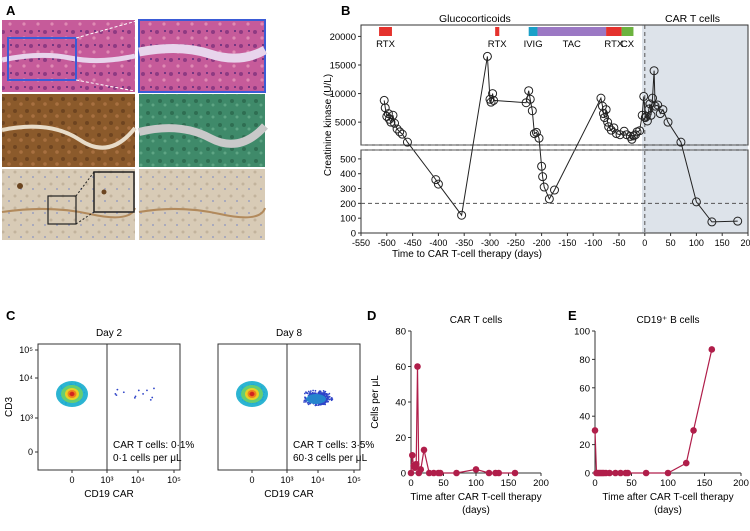  I want to click on car-t-percentage: CAR T cells: 0·1%, so click(153, 445).